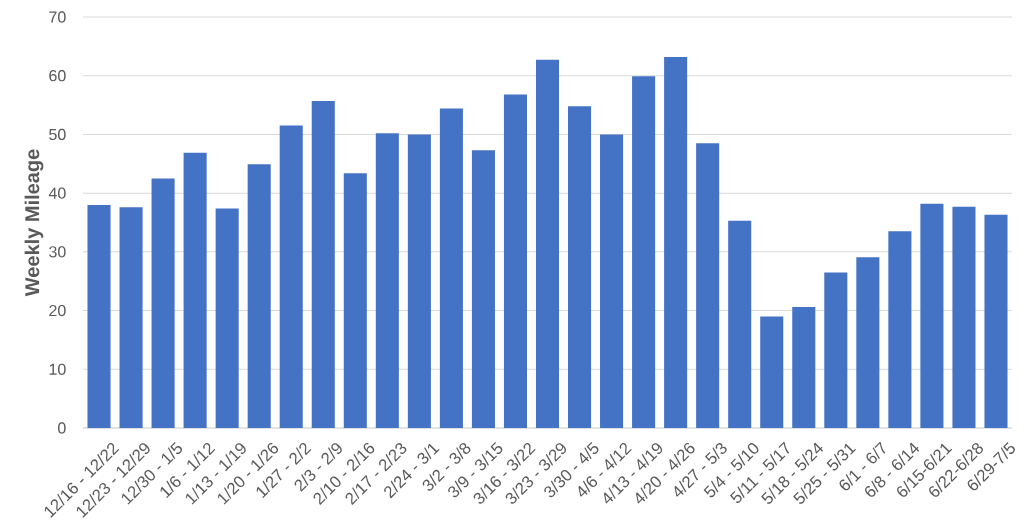  What do you see at coordinates (57, 193) in the screenshot?
I see `y-tick-label: 40` at bounding box center [57, 193].